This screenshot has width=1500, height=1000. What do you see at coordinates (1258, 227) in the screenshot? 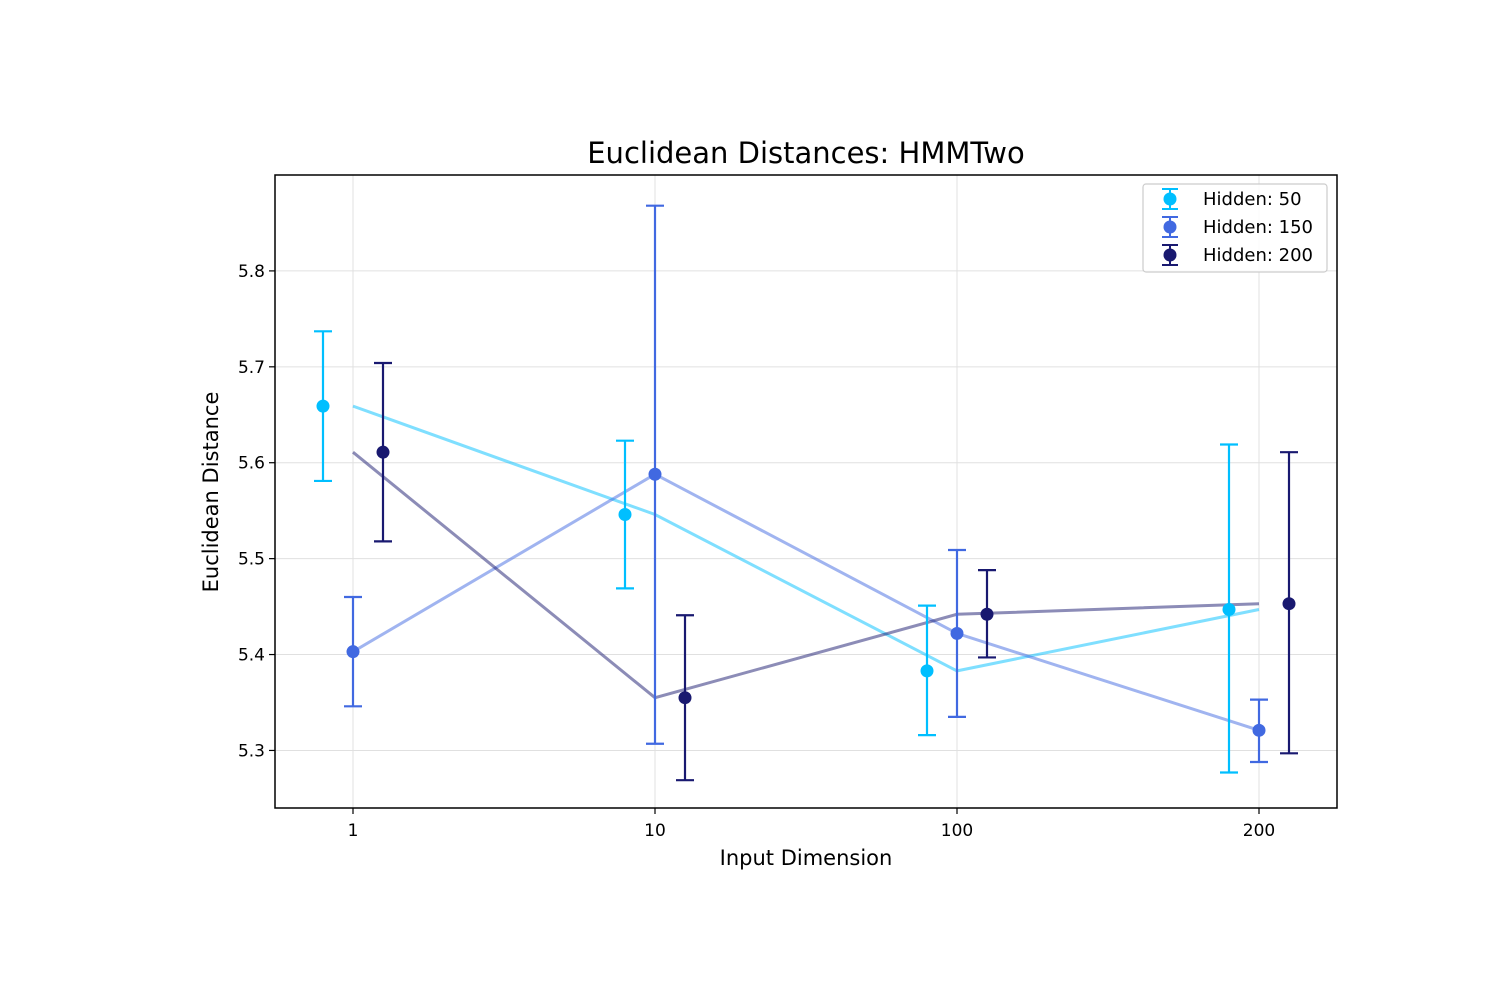
I see `legend-label: Hidden: 150` at bounding box center [1258, 227].